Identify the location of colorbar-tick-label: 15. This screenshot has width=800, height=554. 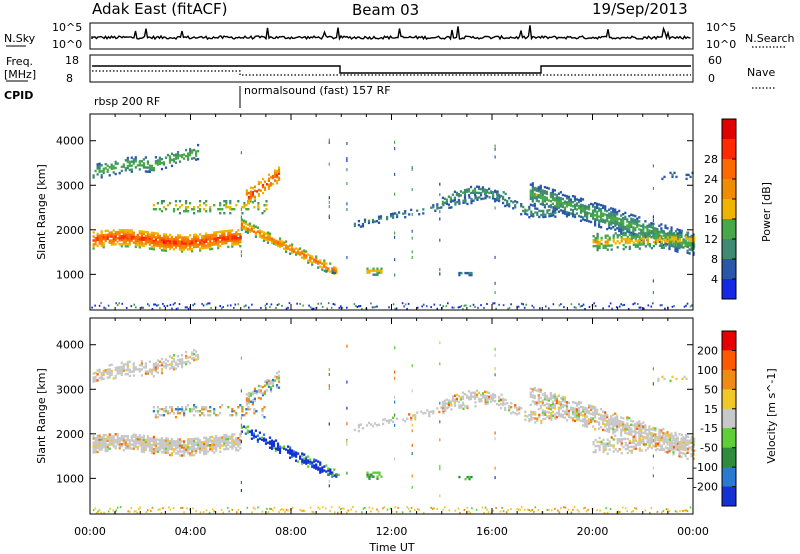
(711, 409).